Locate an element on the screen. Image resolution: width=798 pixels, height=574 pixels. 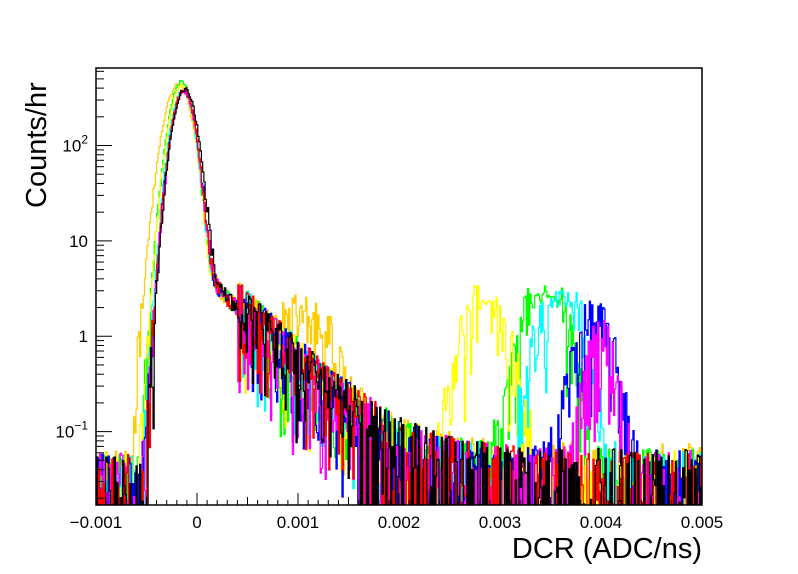
x-tick-label: 0.002 is located at coordinates (399, 522).